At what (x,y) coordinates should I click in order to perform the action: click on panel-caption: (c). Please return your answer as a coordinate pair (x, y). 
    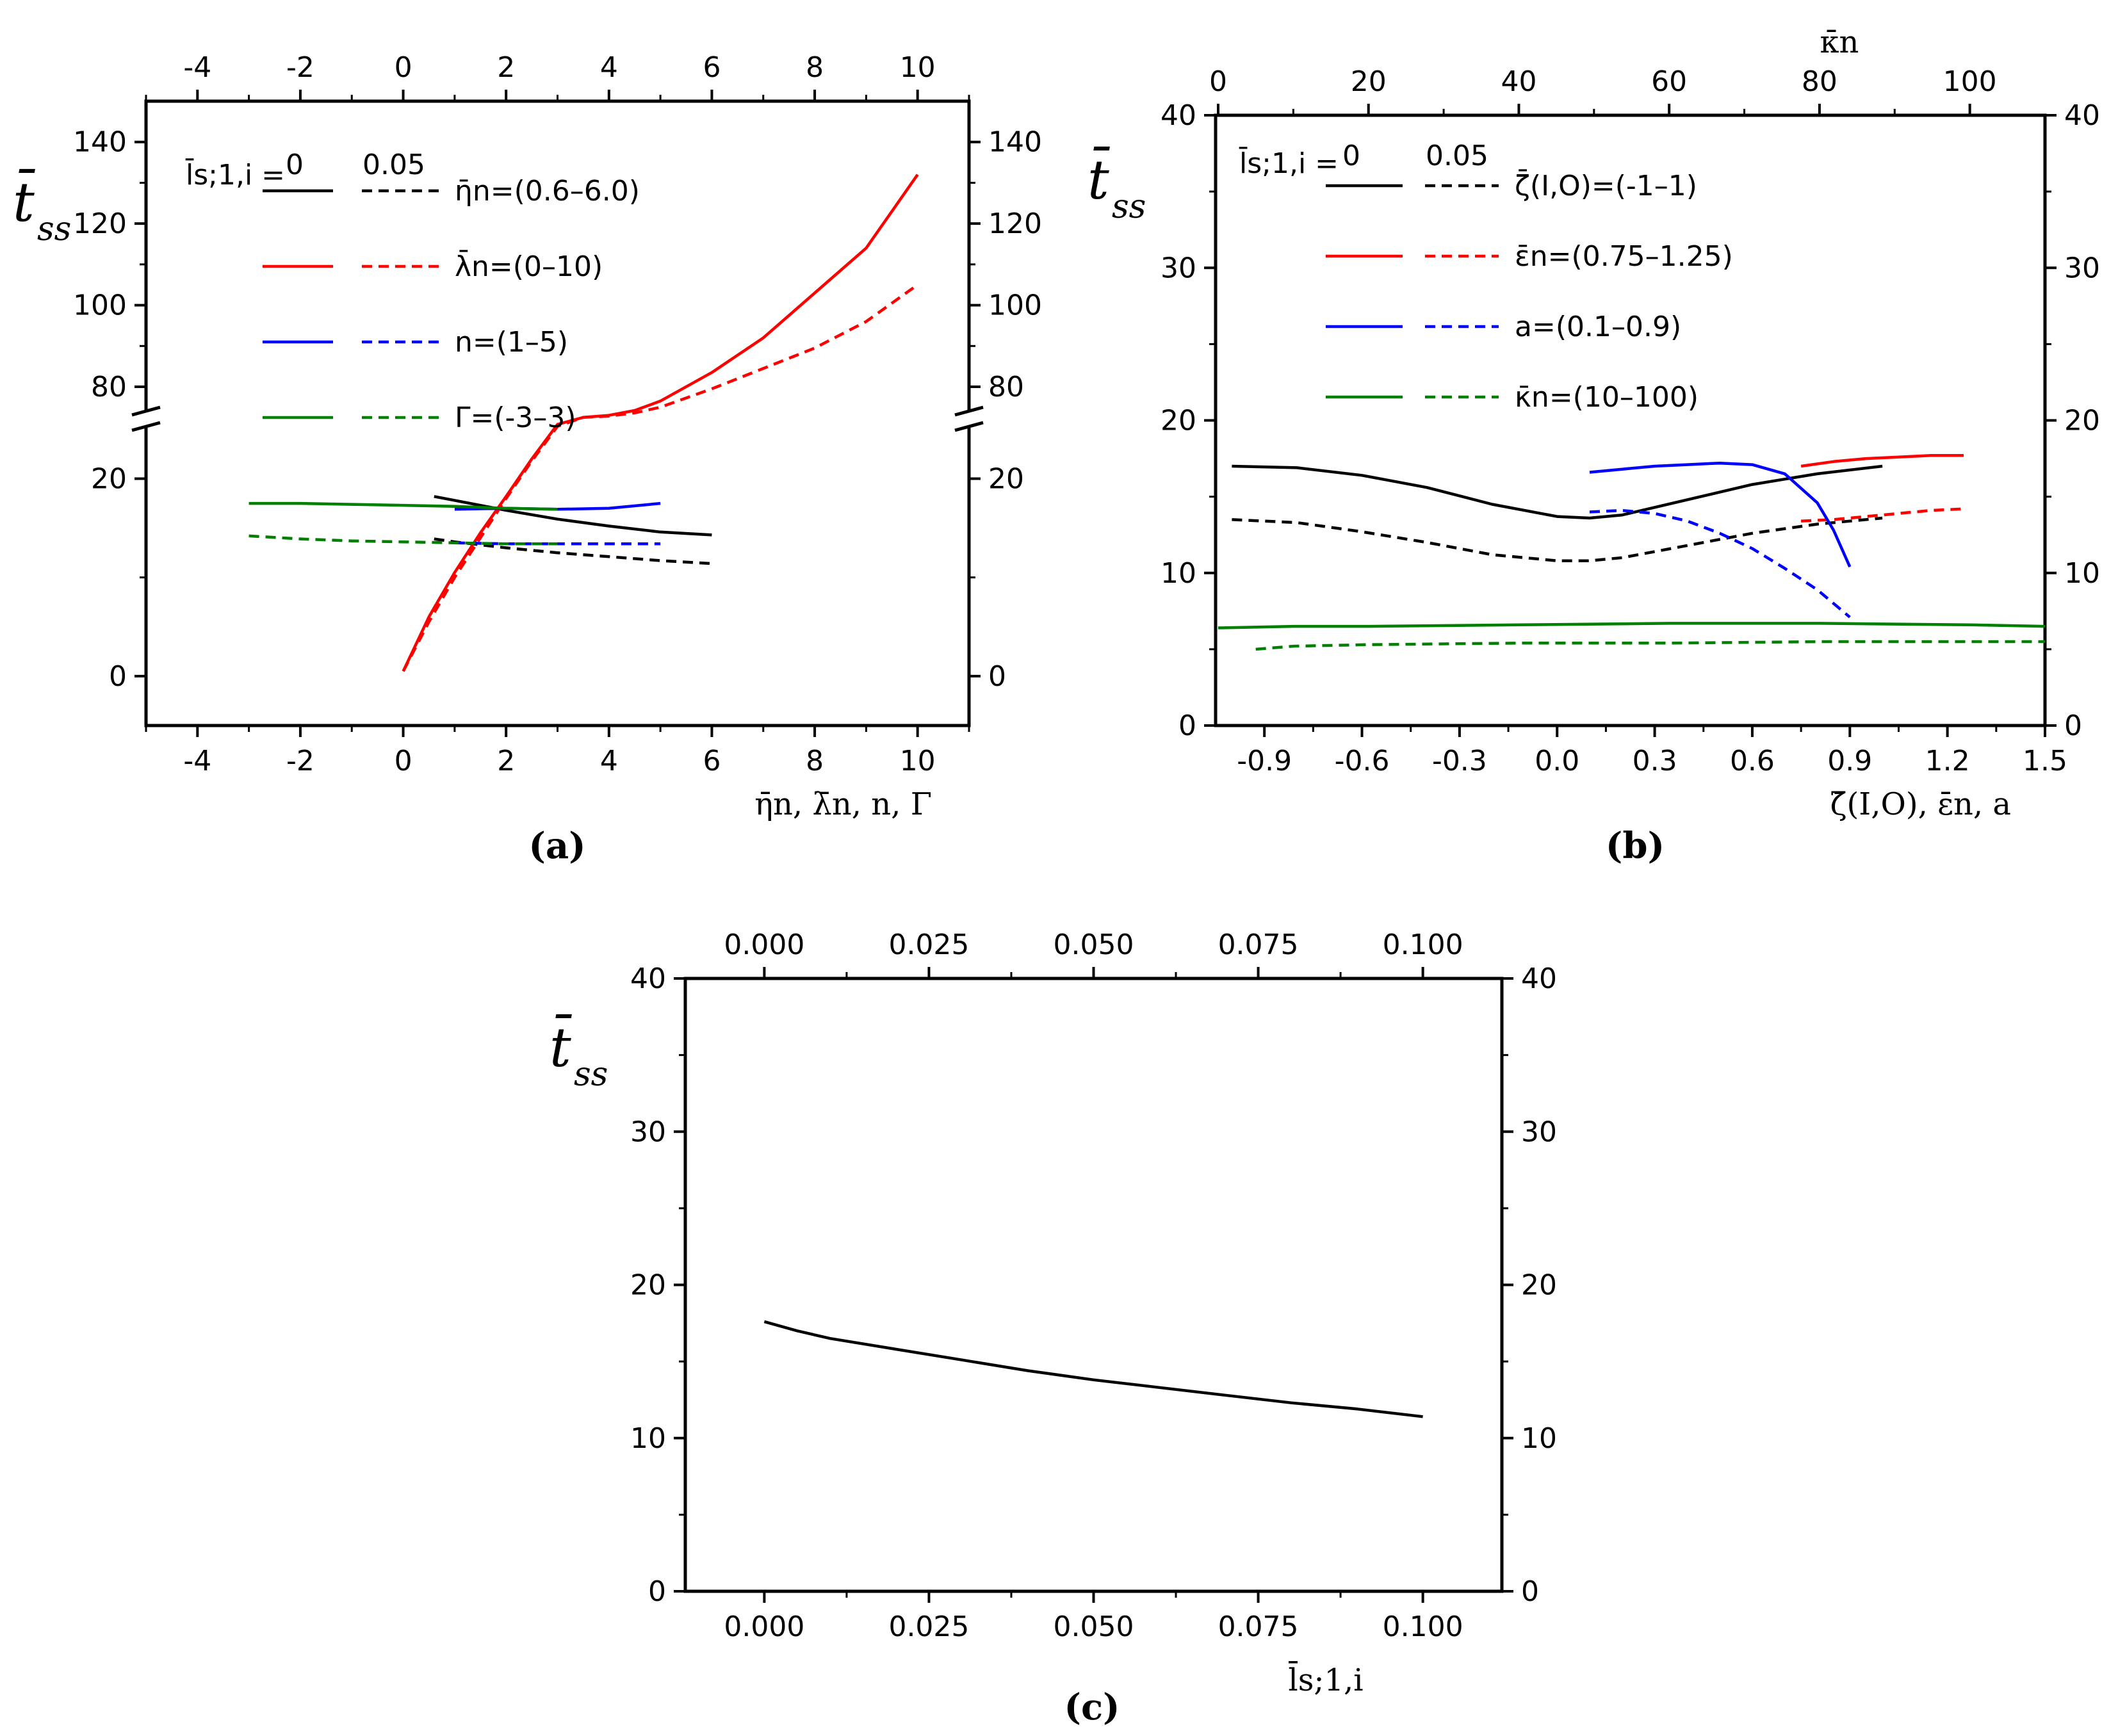
    Looking at the image, I should click on (1092, 1707).